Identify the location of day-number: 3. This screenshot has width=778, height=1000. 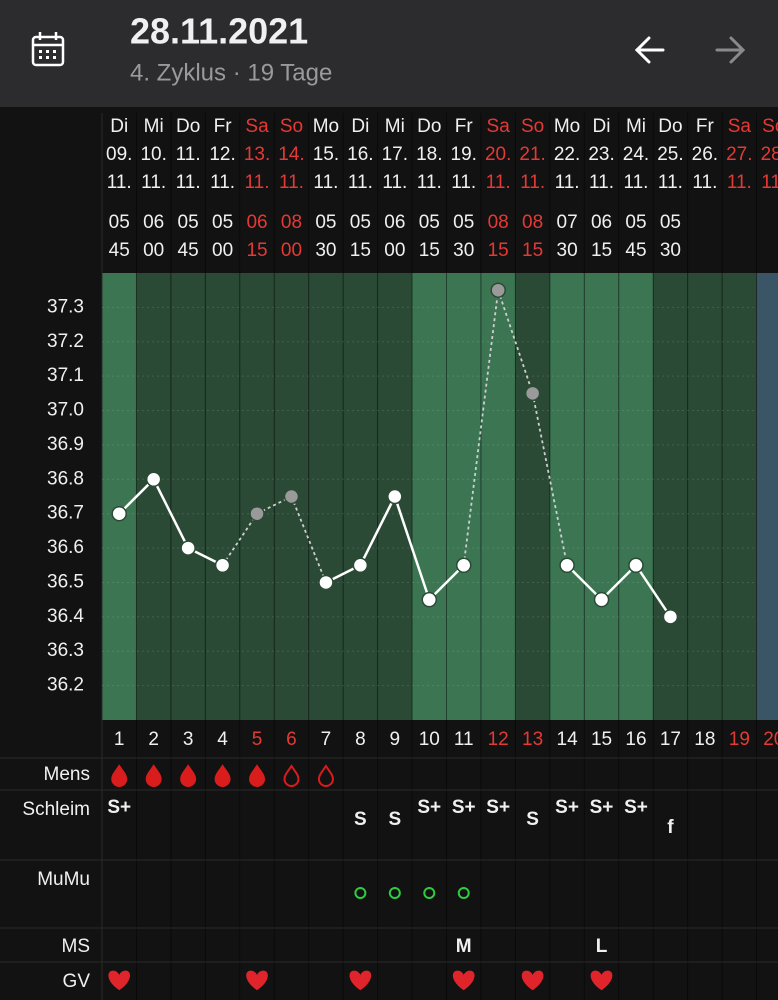
(188, 739).